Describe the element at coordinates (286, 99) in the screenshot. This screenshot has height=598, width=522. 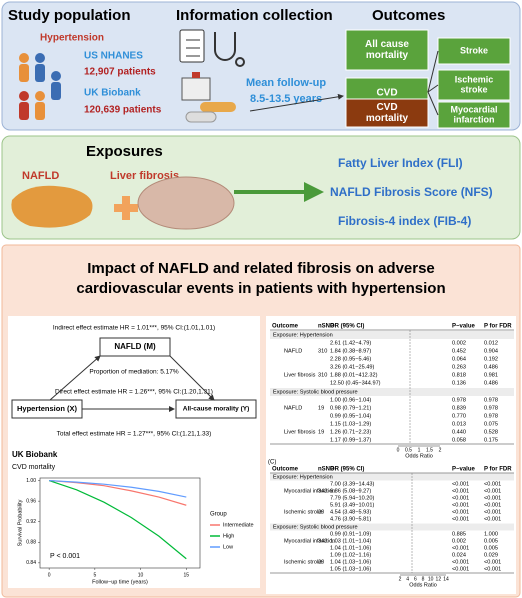
I see `label: 8.5-13.5 years` at that location.